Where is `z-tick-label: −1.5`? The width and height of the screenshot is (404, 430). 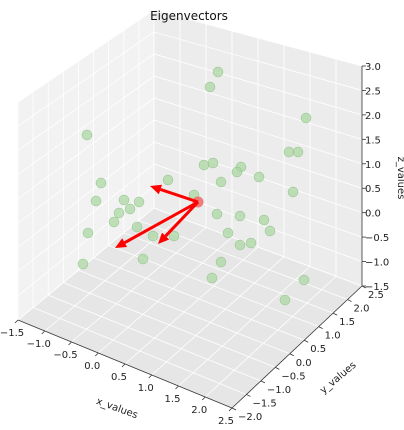
z-tick-label: −1.5 is located at coordinates (377, 287).